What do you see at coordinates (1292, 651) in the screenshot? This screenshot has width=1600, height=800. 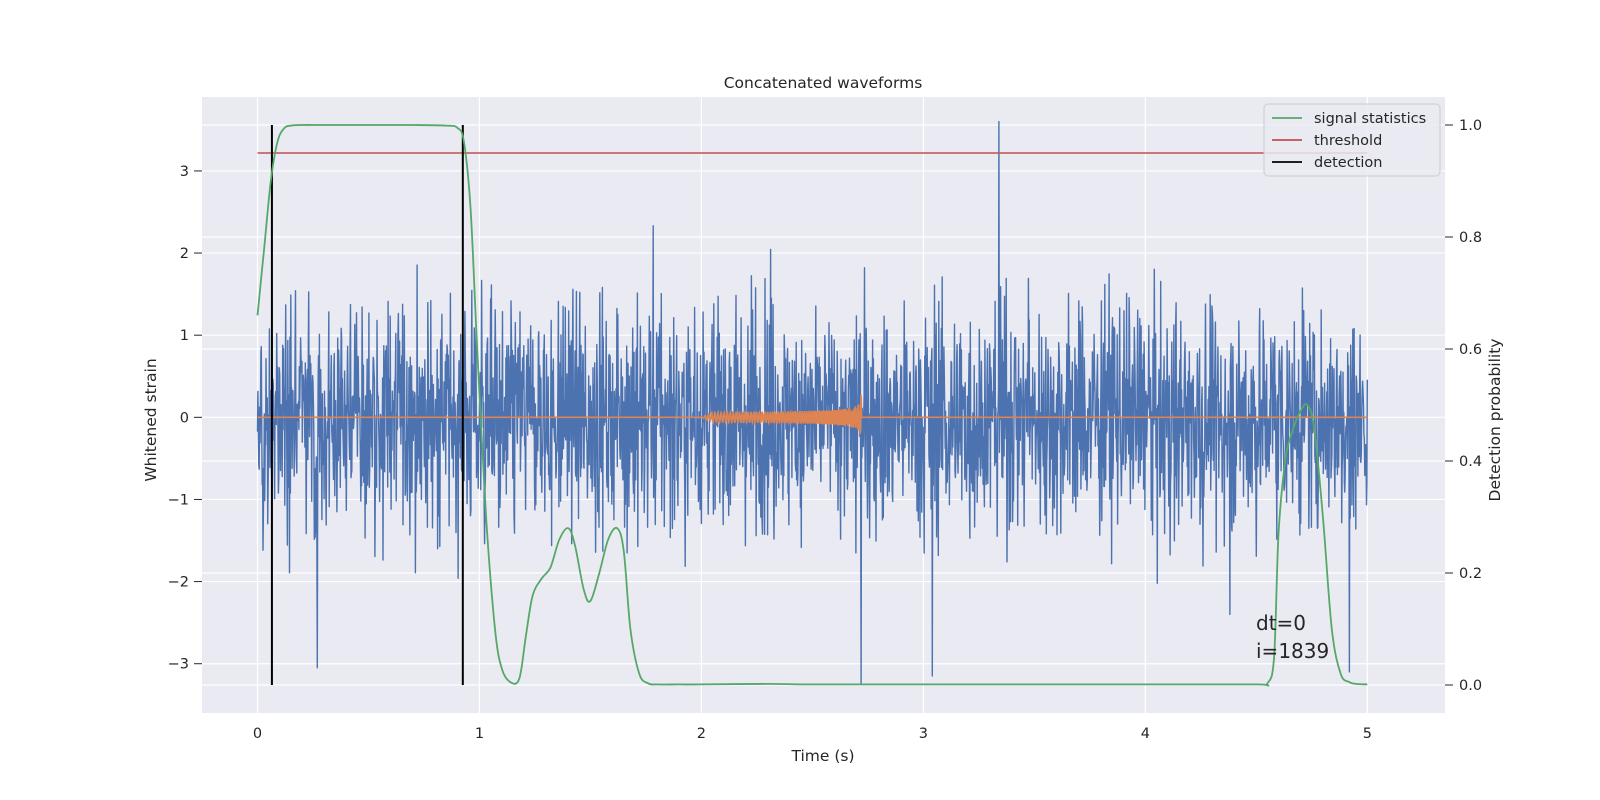 I see `annotation-i: i=1839` at bounding box center [1292, 651].